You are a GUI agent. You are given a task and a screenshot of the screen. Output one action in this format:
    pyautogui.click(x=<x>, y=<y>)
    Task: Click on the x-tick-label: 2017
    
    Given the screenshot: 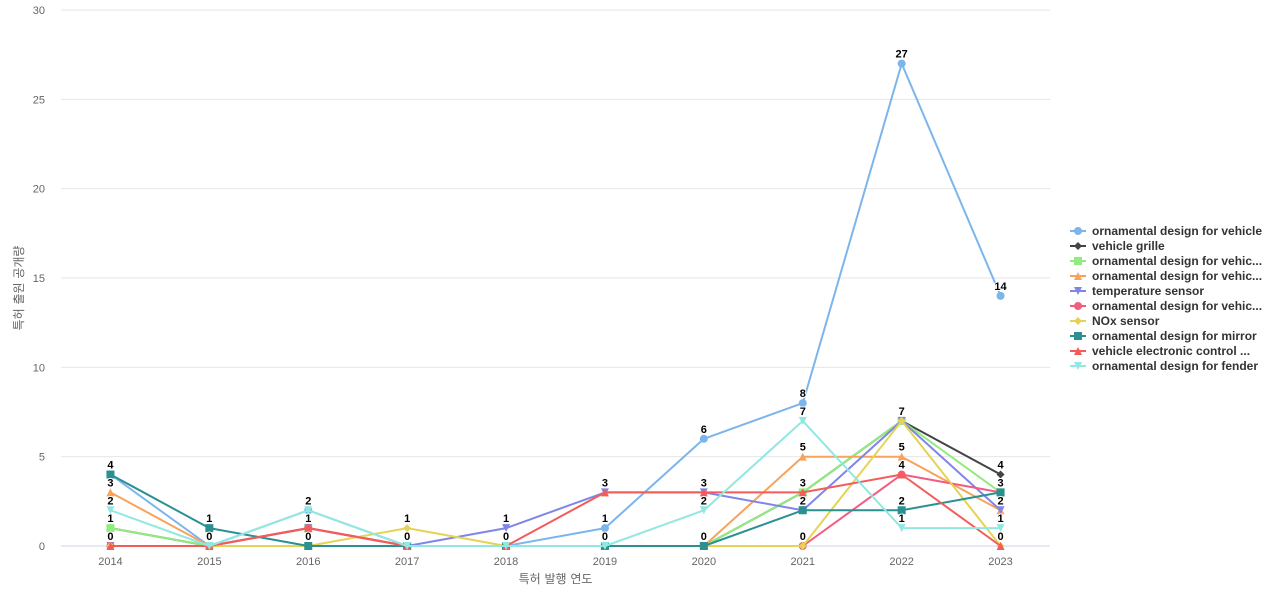 What is the action you would take?
    pyautogui.click(x=407, y=562)
    